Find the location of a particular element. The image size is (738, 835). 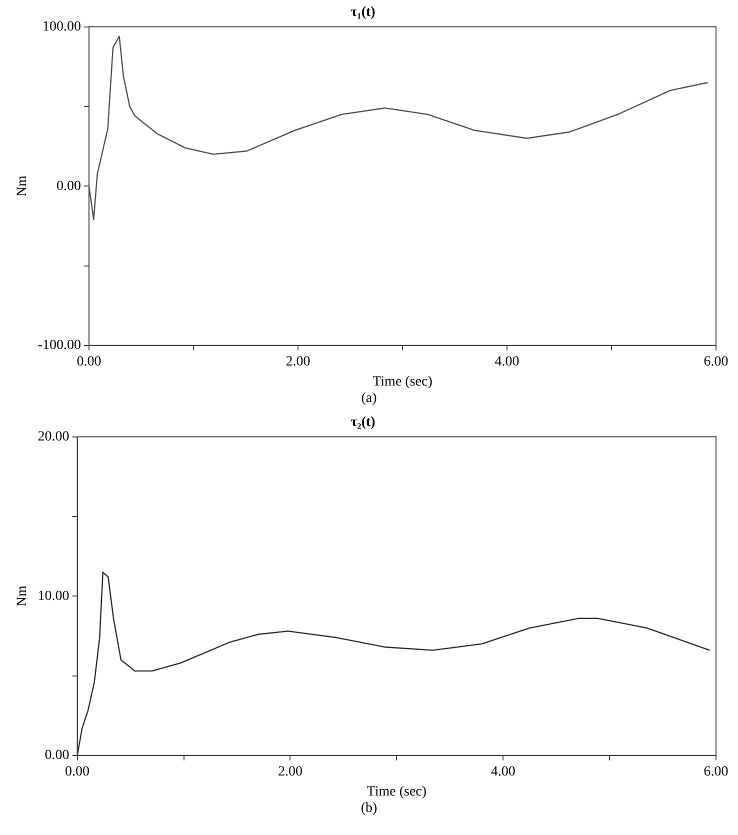

chart-title: τ₂(t) is located at coordinates (363, 422).